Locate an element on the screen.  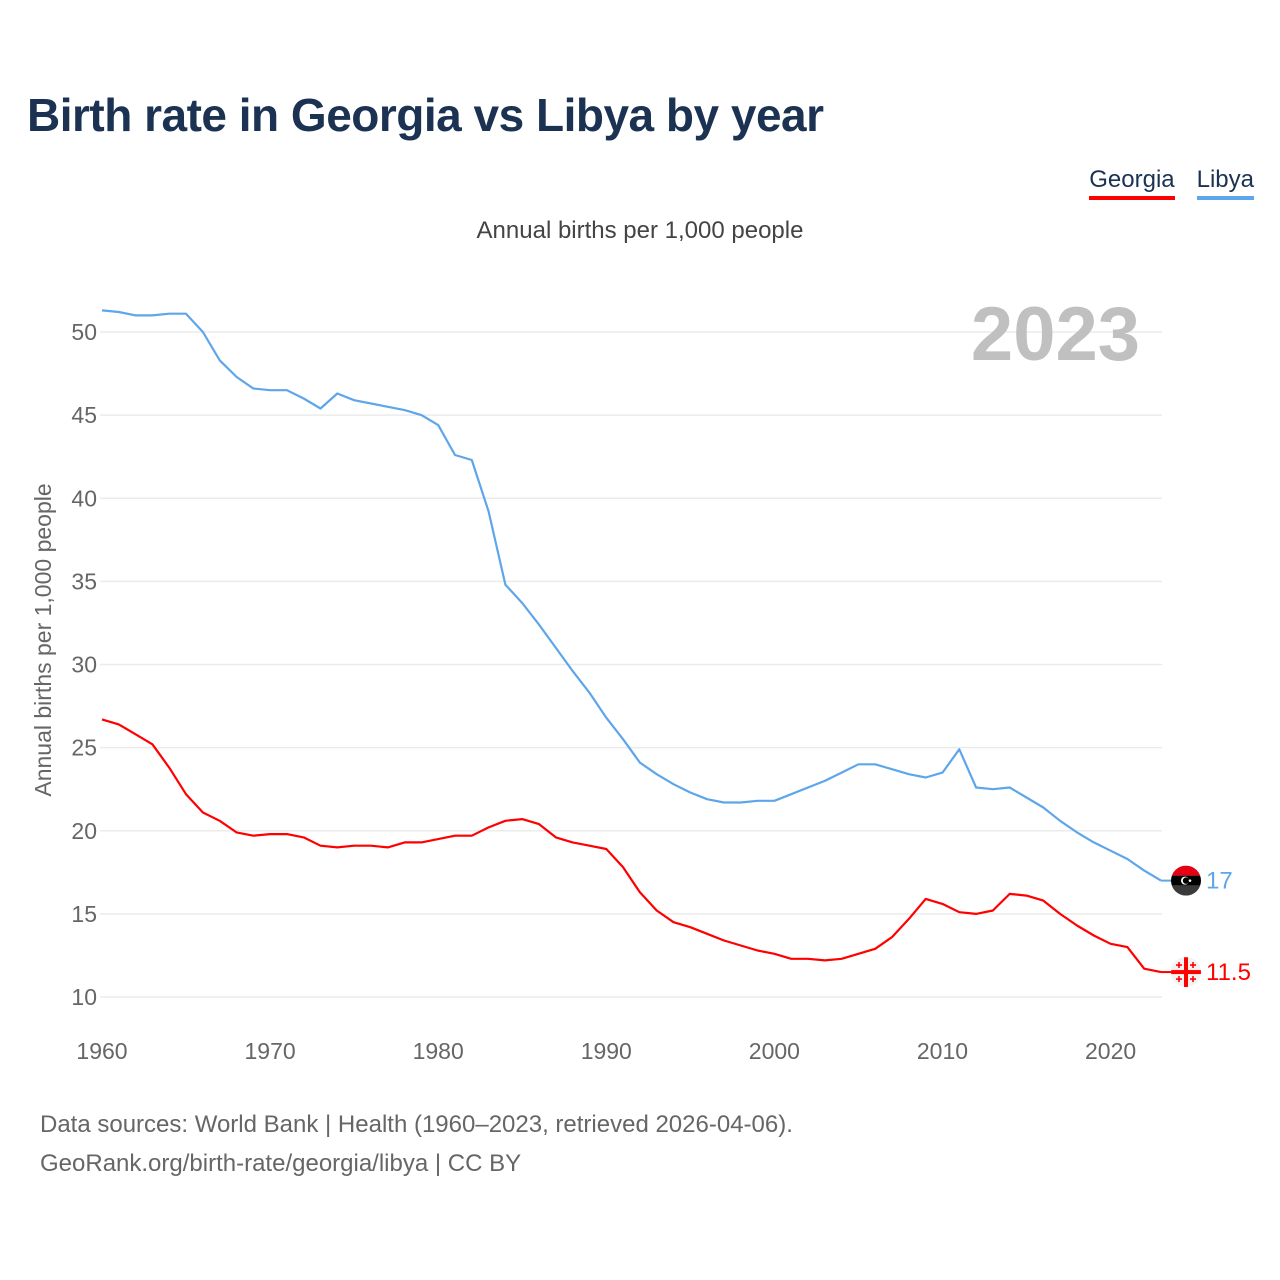
year-watermark: 2023 is located at coordinates (1055, 334).